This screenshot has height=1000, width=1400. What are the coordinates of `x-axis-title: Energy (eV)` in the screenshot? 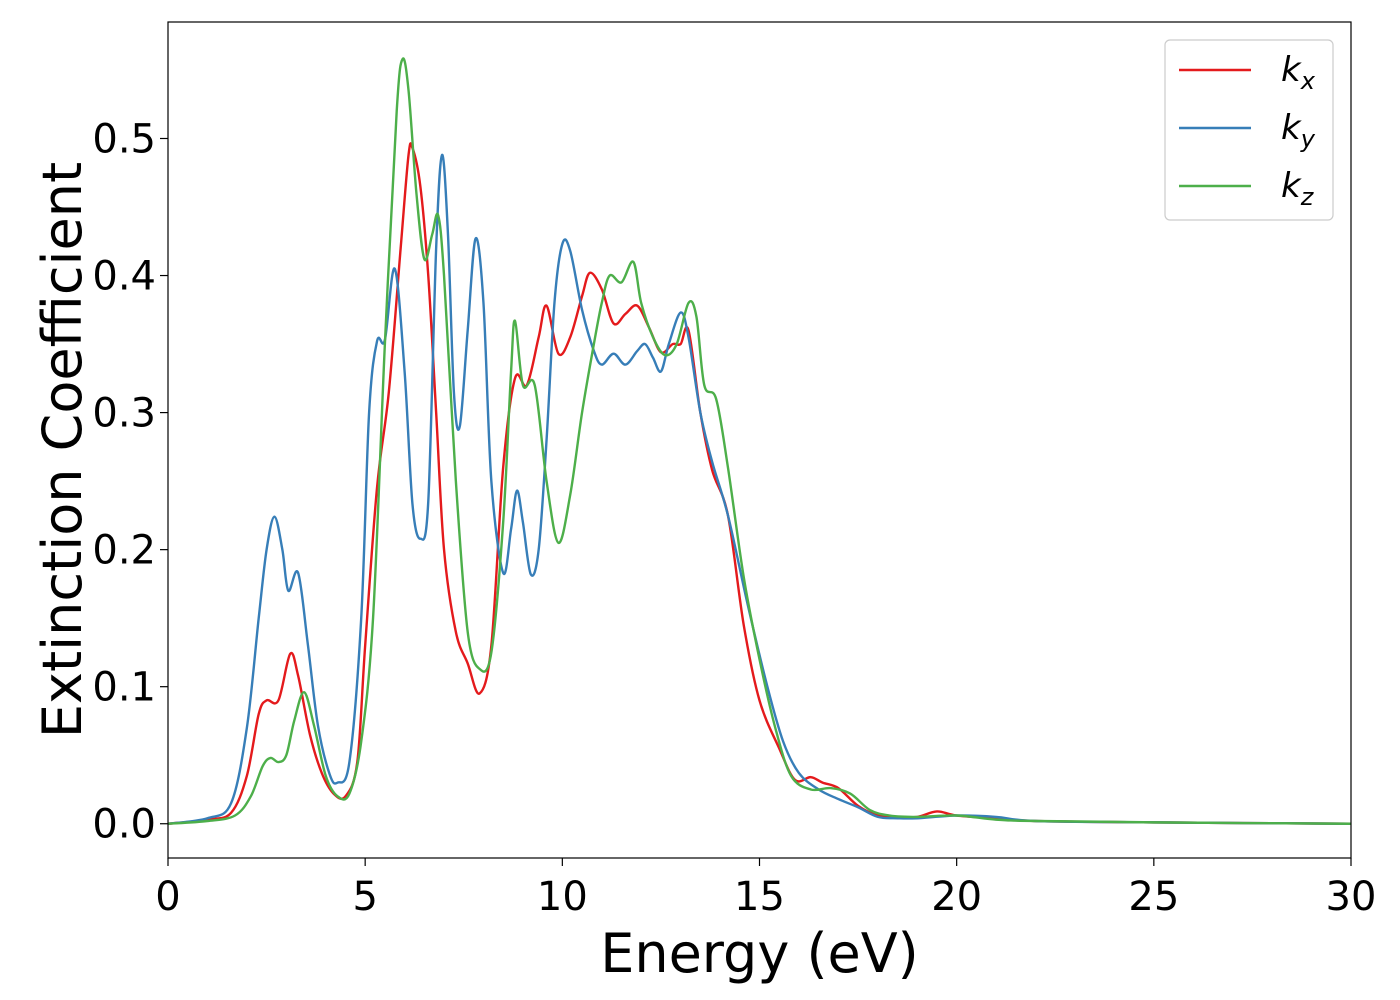 It's located at (759, 953).